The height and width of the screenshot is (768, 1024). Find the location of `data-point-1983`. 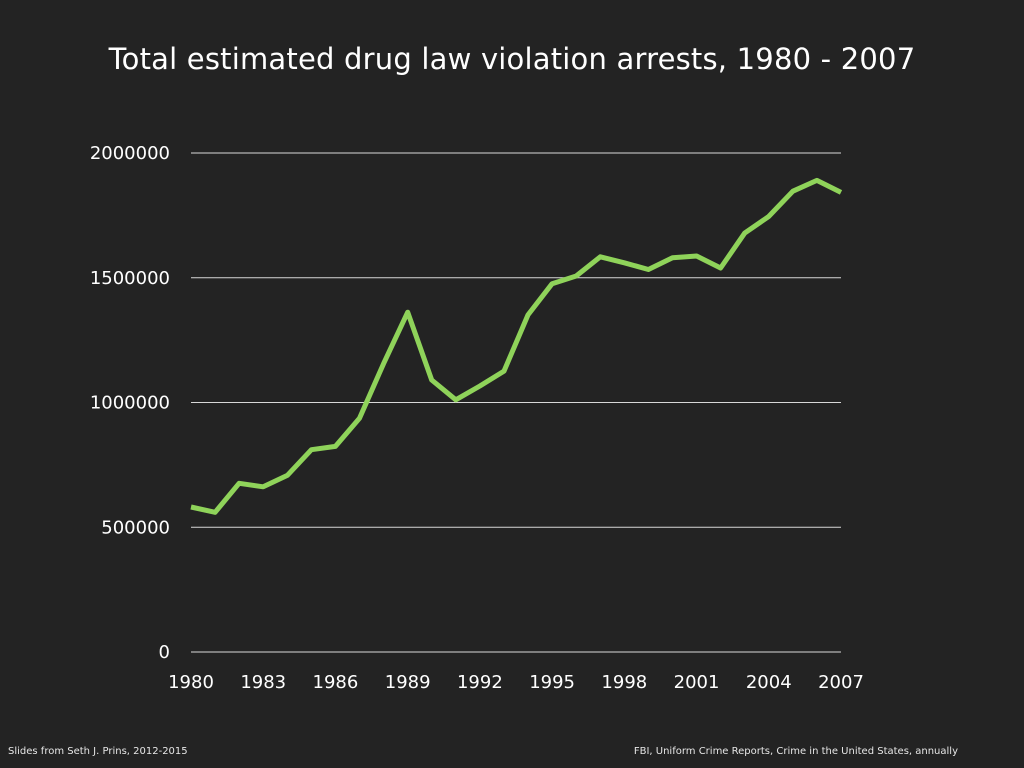

data-point-1983 is located at coordinates (263, 486).